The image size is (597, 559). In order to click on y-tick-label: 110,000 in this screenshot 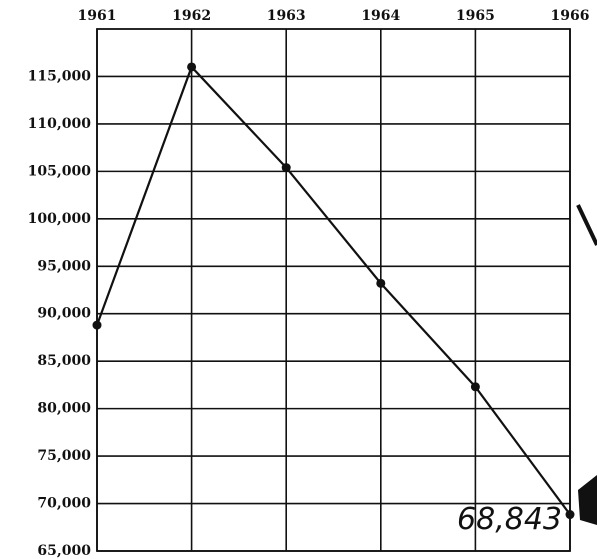, I will do `click(60, 124)`.